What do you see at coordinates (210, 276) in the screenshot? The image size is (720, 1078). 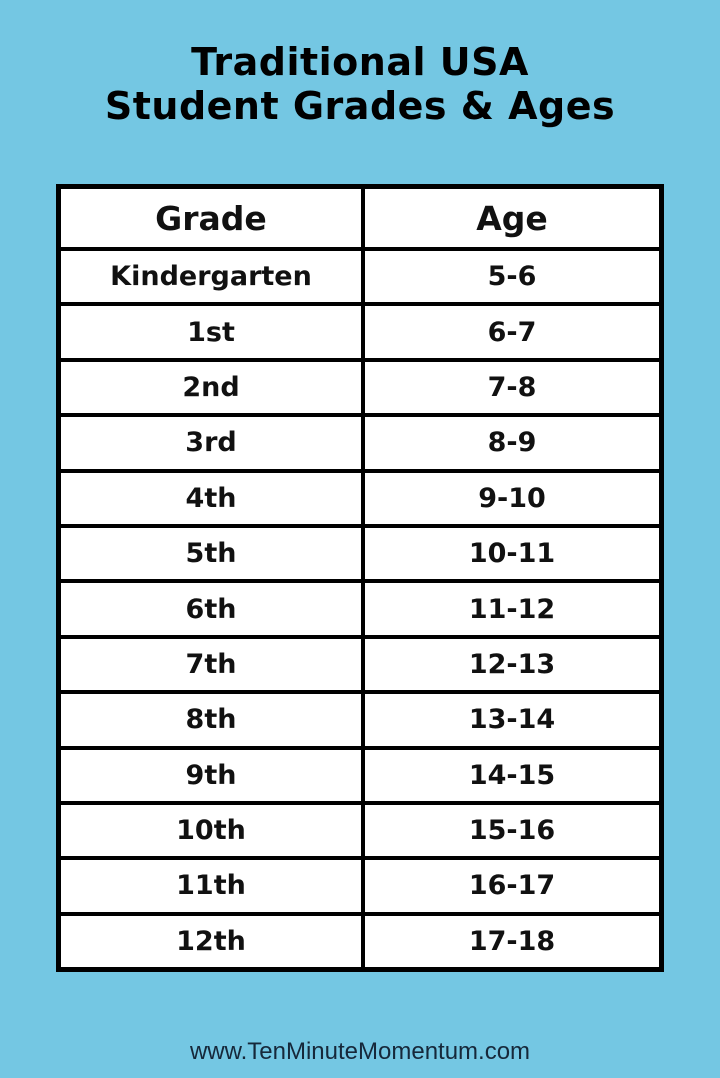 I see `grade-cell: Kindergarten` at bounding box center [210, 276].